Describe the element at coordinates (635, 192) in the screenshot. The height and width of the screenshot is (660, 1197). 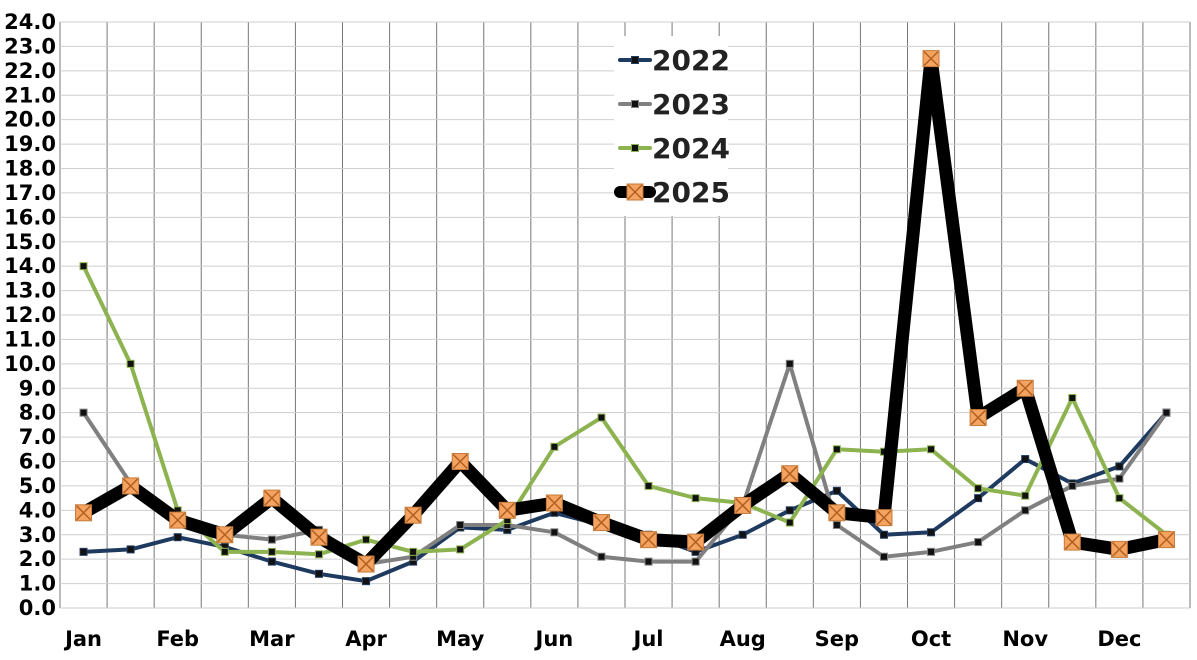
I see `legend-swatch-cross` at that location.